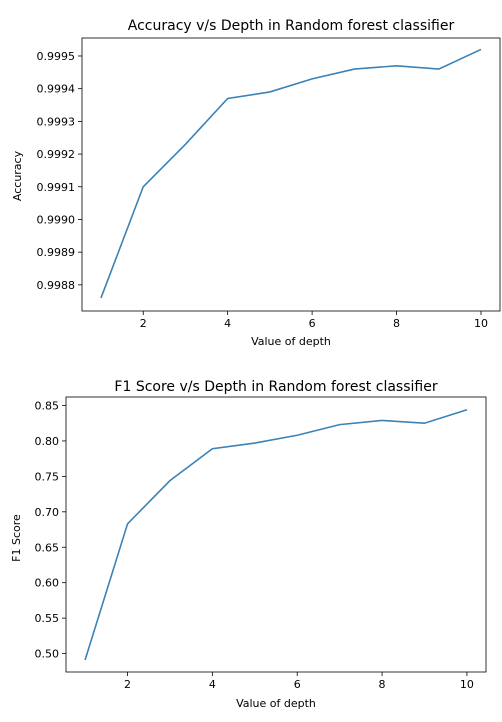 This screenshot has height=722, width=502. I want to click on y-tick-label: 0.9991, so click(56, 187).